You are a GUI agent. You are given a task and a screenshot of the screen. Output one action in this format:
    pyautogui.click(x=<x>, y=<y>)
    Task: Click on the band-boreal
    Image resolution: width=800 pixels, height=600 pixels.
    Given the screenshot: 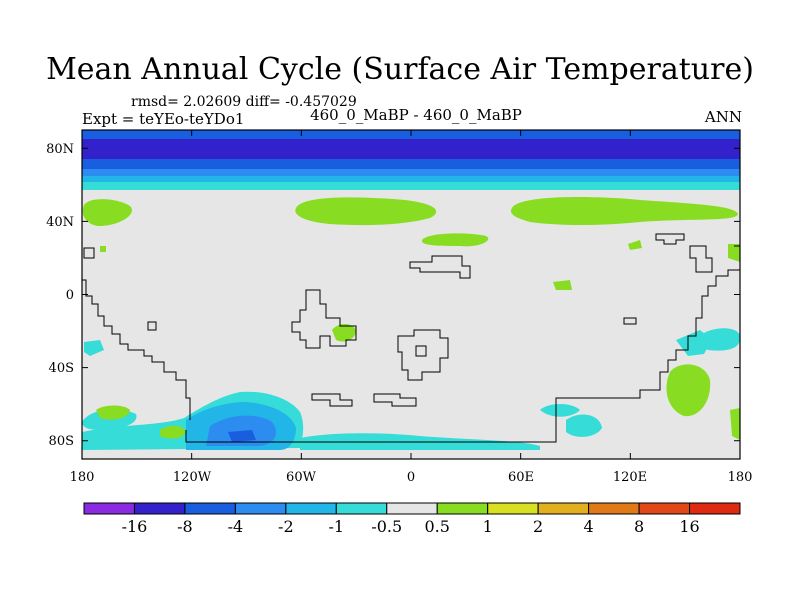 What is the action you would take?
    pyautogui.click(x=411, y=179)
    